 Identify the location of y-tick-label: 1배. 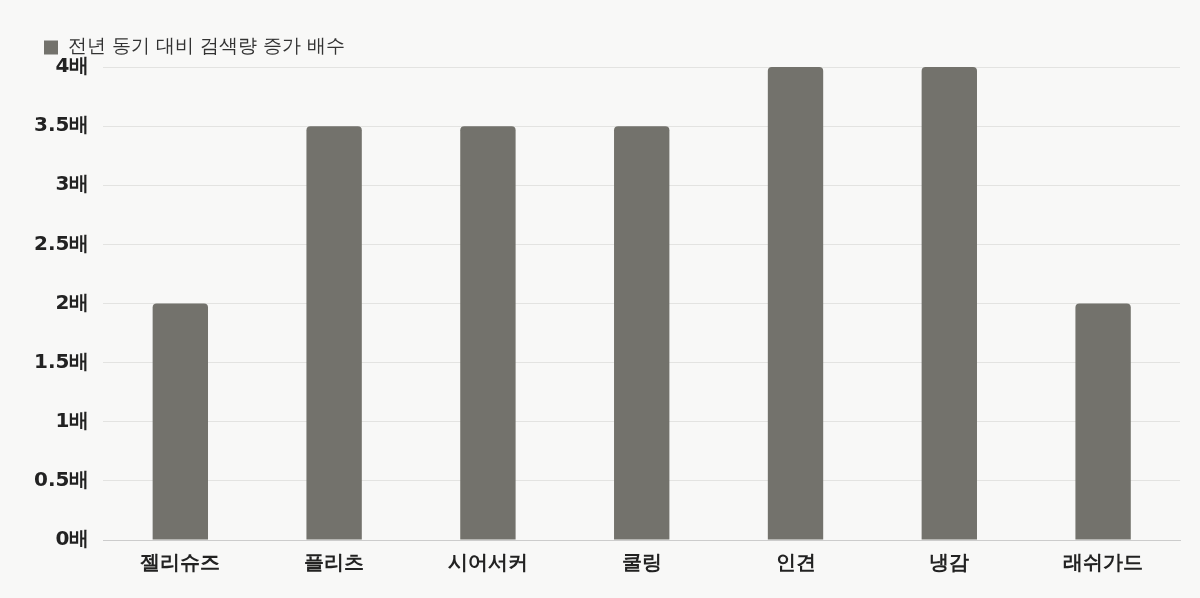
(72, 419).